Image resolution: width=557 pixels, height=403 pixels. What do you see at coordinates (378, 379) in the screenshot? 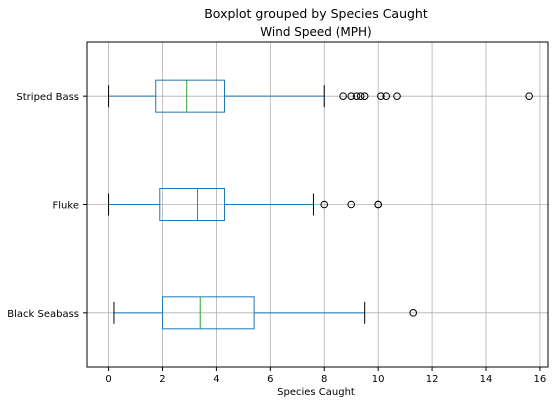
I see `x-tick-label: 10` at bounding box center [378, 379].